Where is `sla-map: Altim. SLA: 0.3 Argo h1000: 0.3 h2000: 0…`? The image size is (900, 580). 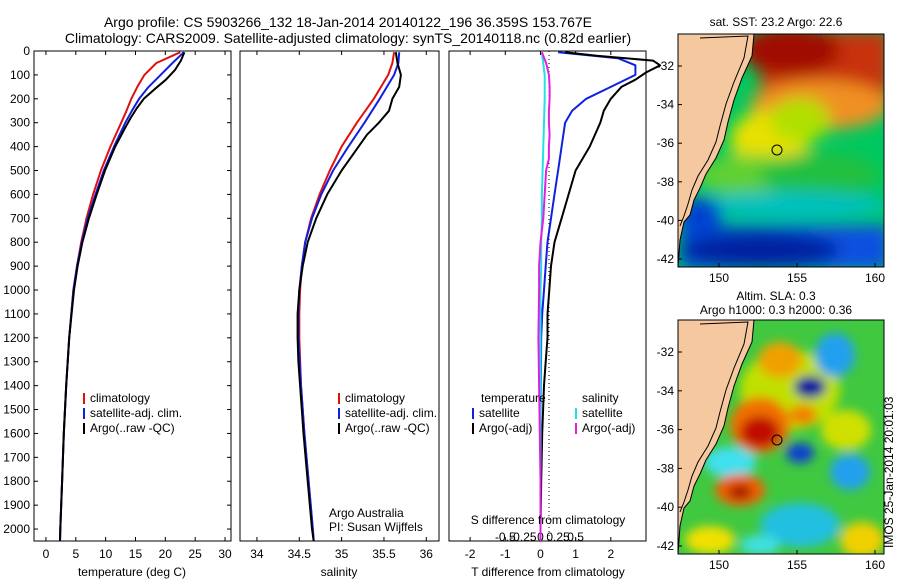 sla-map: Altim. SLA: 0.3 Argo h1000: 0.3 h2000: 0… is located at coordinates (771, 430).